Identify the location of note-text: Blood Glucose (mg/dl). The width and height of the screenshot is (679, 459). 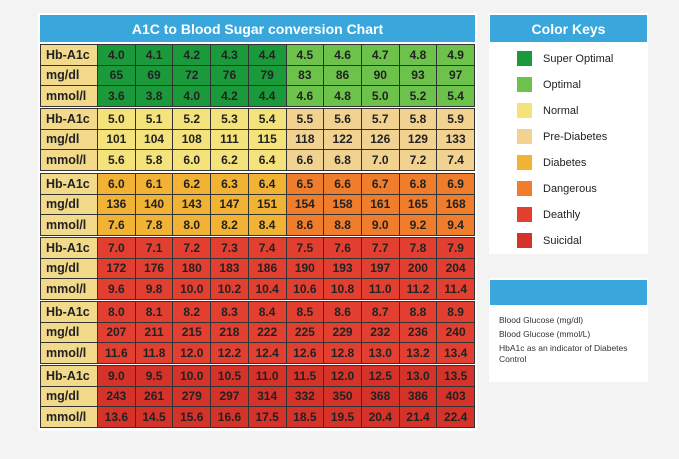
(541, 320).